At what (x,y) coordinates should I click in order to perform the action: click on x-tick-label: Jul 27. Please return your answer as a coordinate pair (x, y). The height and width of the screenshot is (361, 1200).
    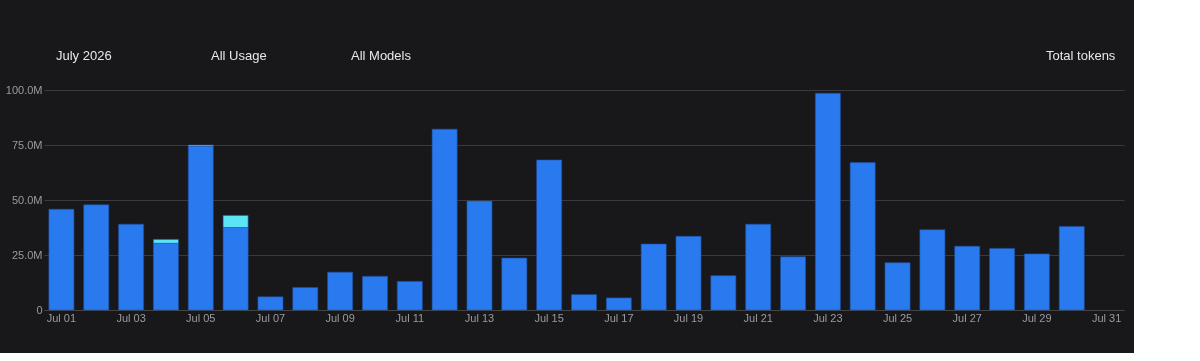
    Looking at the image, I should click on (967, 317).